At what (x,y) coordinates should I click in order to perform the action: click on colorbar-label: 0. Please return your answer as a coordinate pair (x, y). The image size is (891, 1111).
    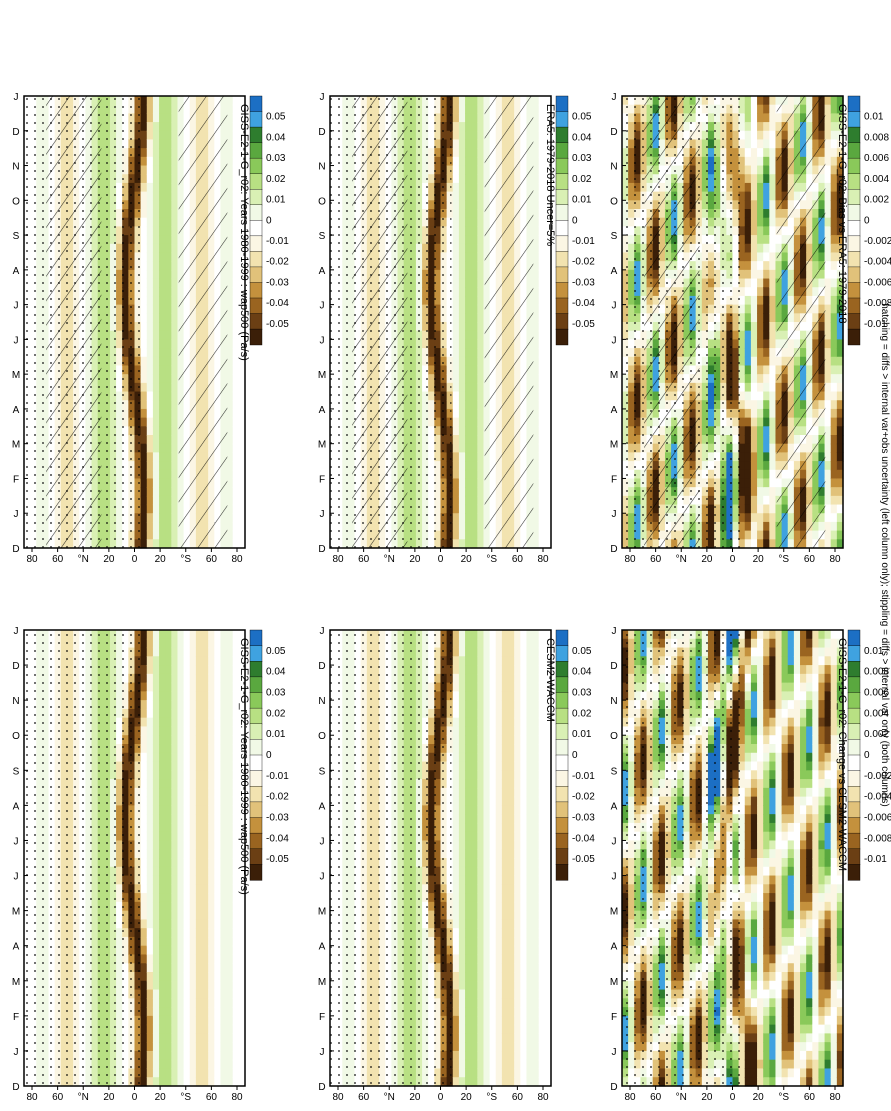
    Looking at the image, I should click on (269, 220).